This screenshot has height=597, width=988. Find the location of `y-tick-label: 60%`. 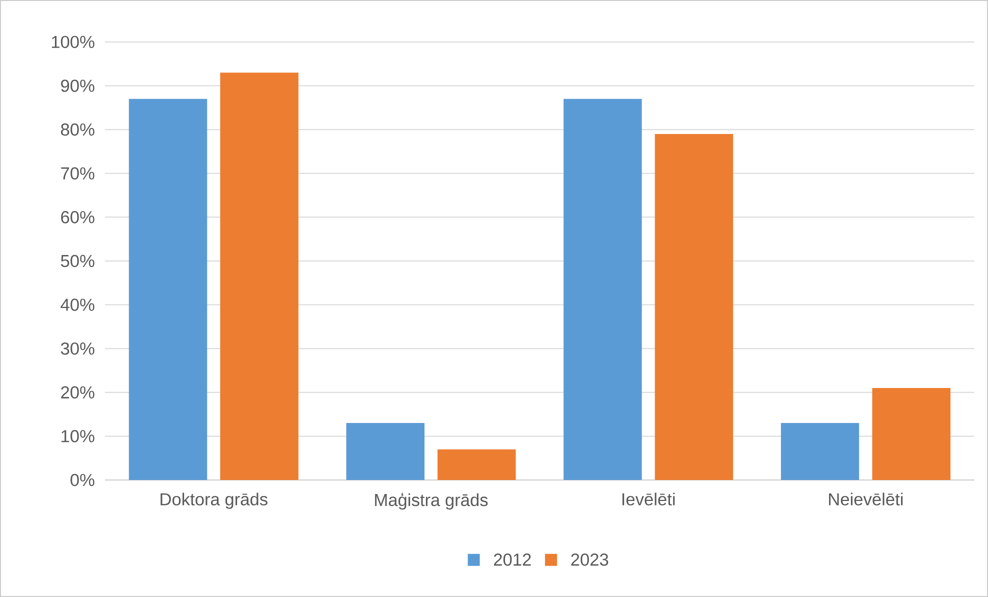

y-tick-label: 60% is located at coordinates (77, 217).